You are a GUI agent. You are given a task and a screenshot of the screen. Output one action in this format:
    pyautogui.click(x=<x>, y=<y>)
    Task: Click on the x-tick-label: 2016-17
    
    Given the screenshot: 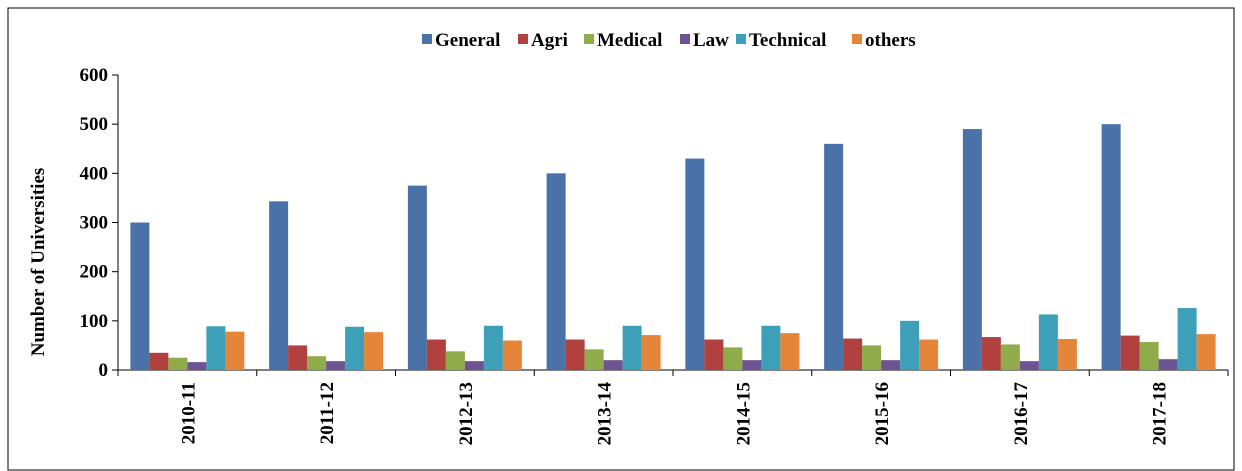 What is the action you would take?
    pyautogui.click(x=1021, y=414)
    